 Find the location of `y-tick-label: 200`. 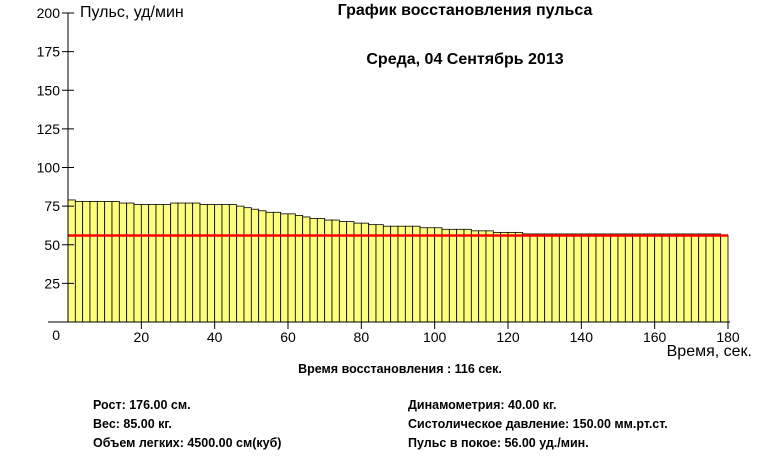

y-tick-label: 200 is located at coordinates (49, 13).